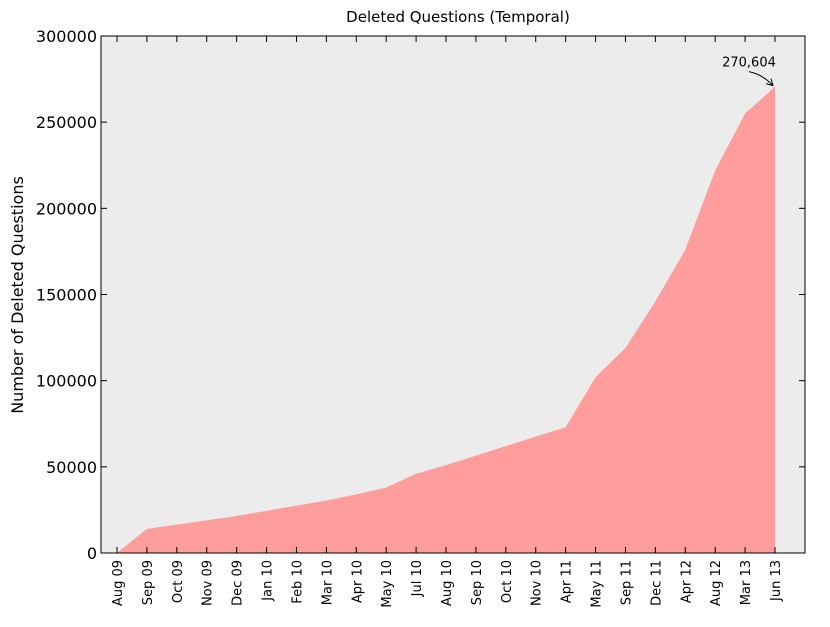 This screenshot has height=627, width=830. I want to click on x-tick-label: Sep 09, so click(148, 582).